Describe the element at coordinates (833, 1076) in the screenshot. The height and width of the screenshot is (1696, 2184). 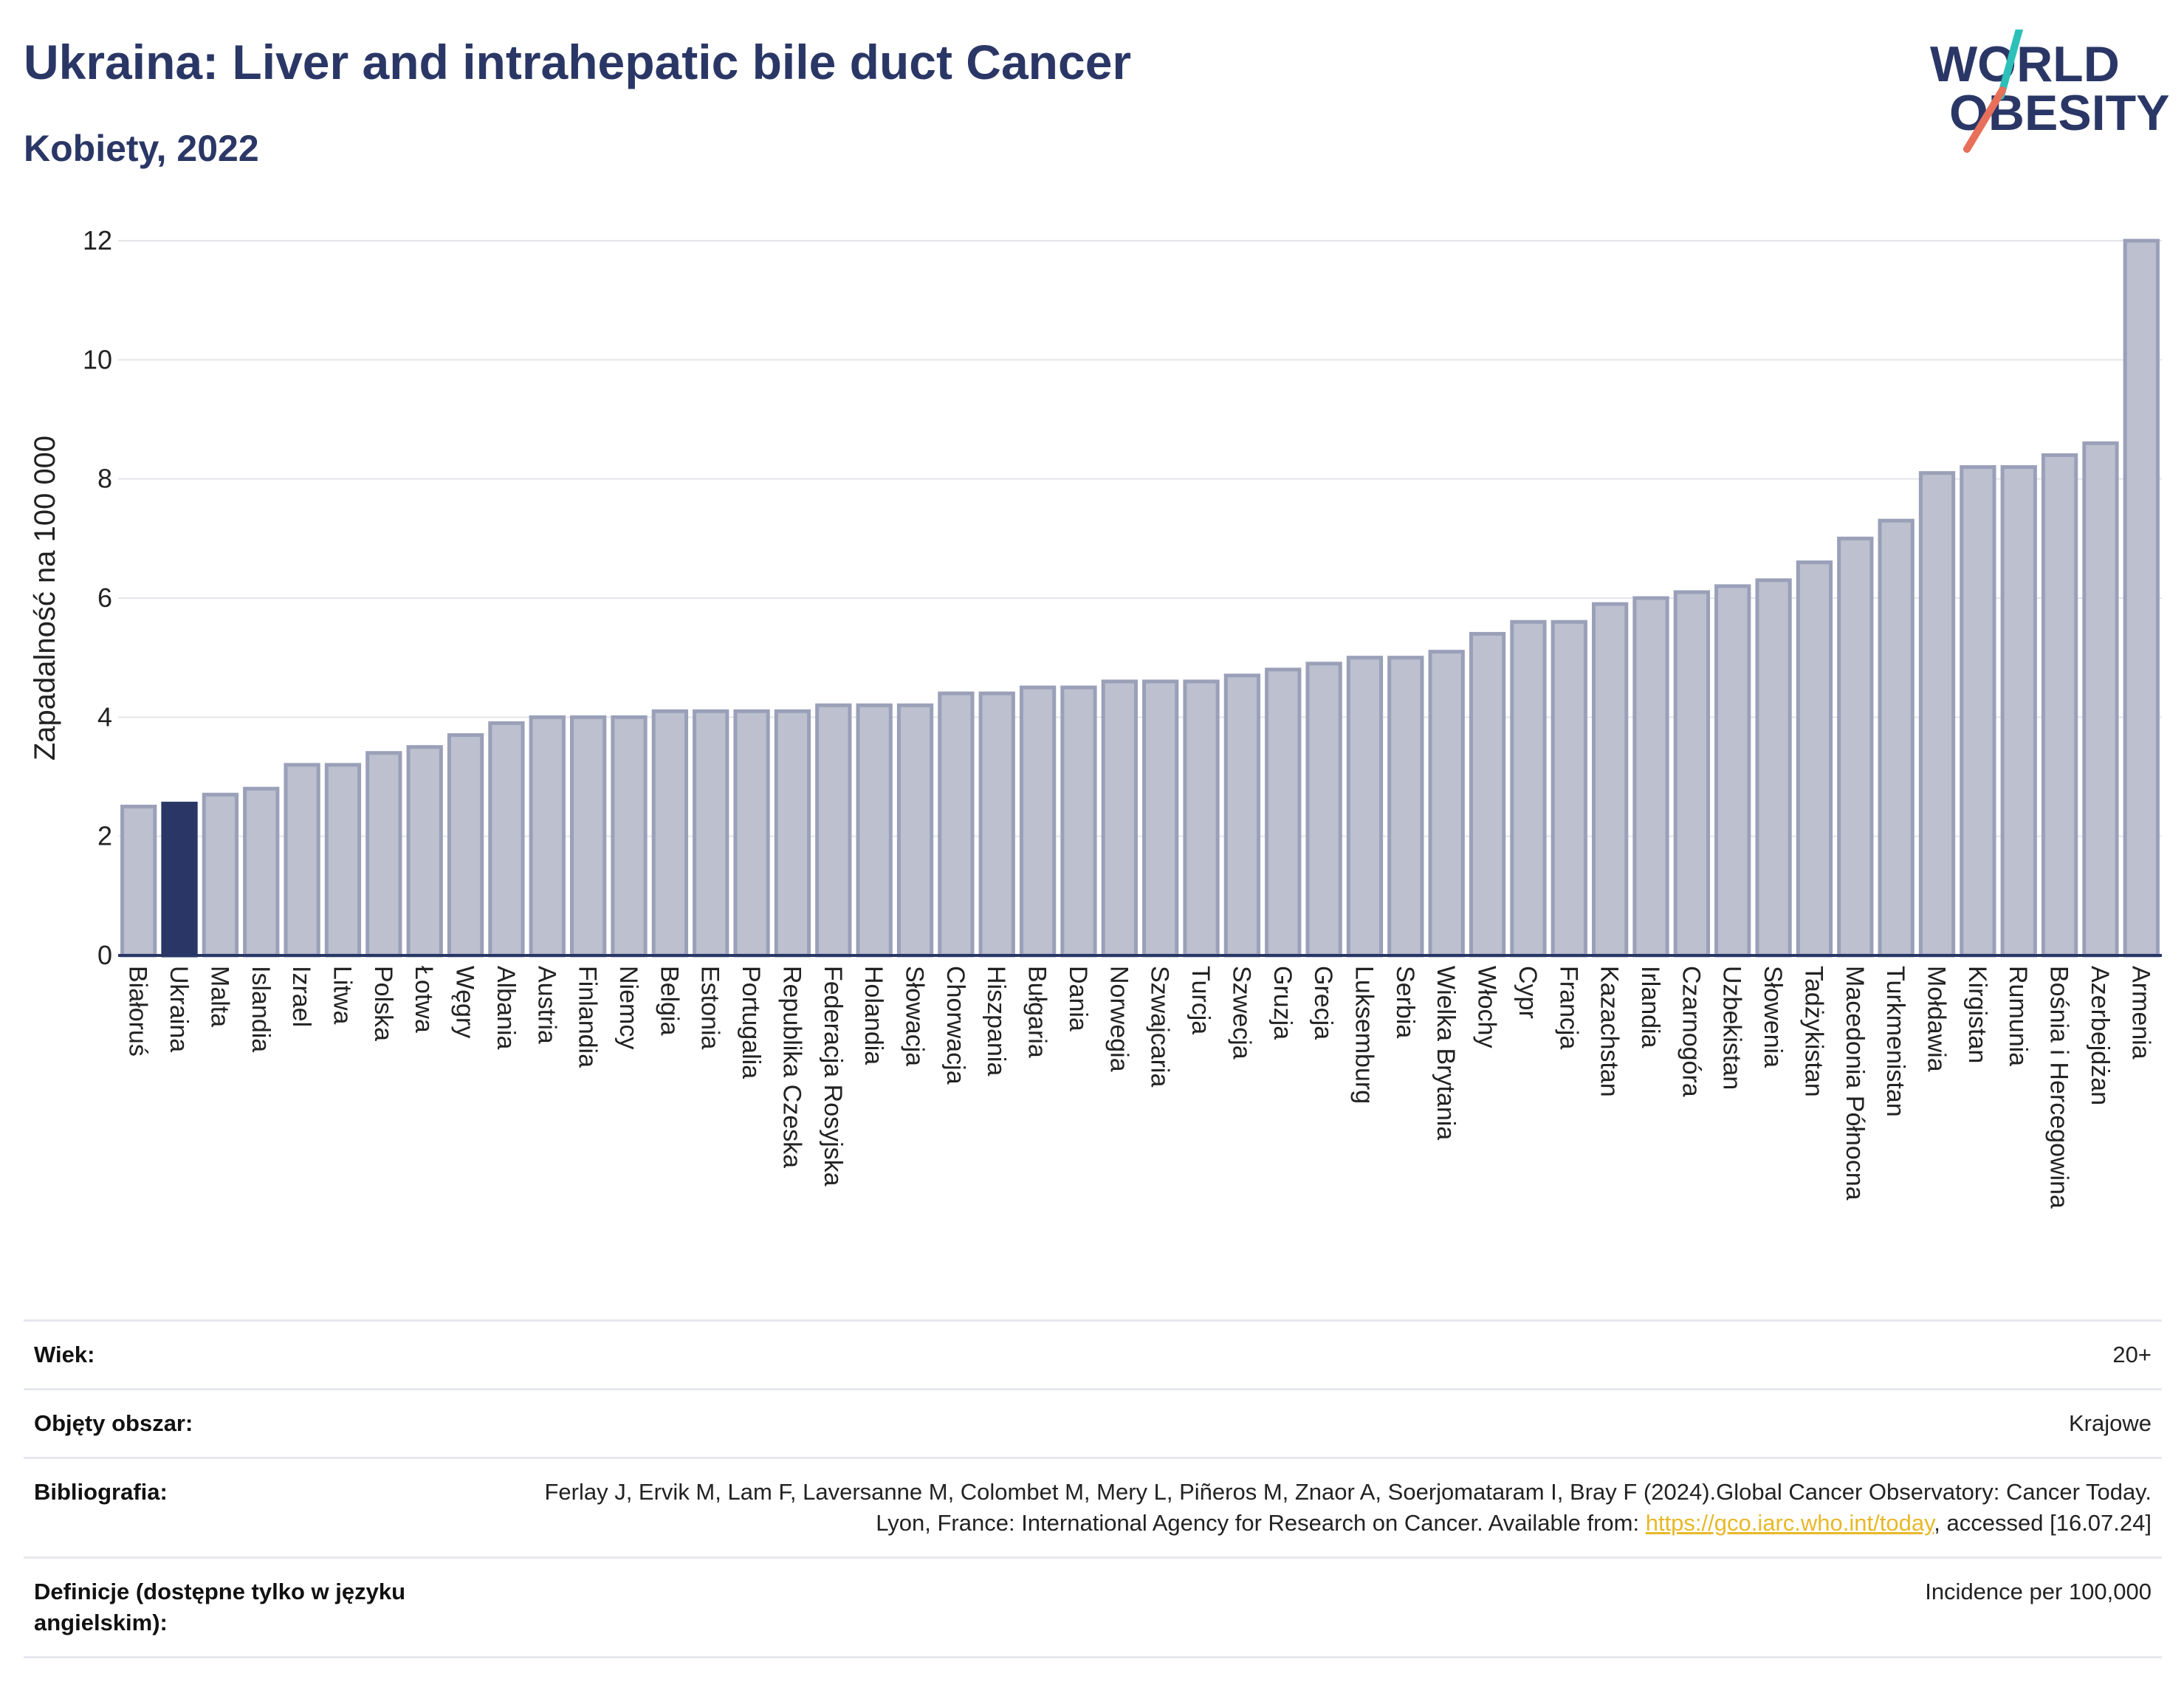
I see `x-tick-label: Federacja Rosyjska` at that location.